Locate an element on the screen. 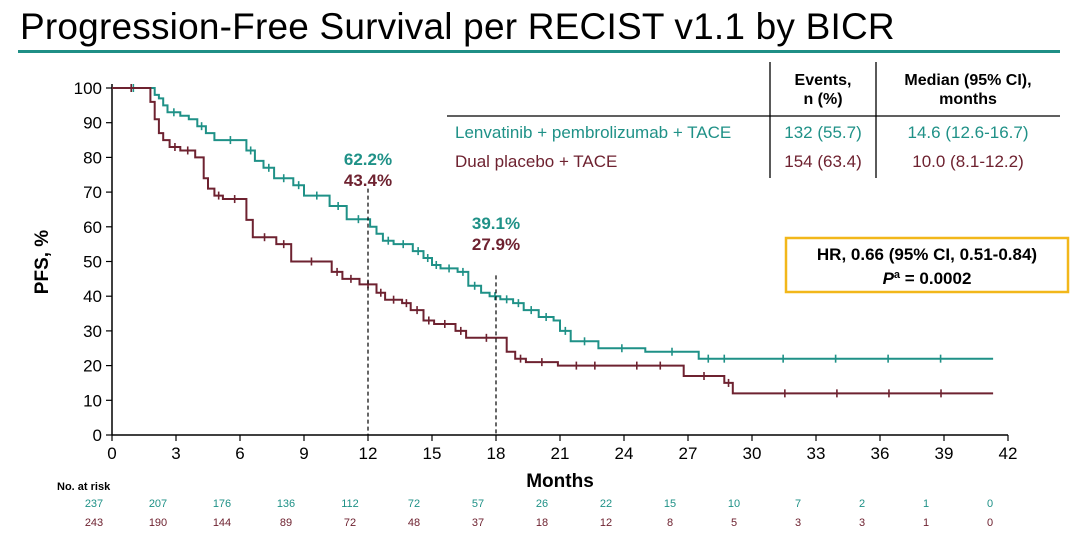 The image size is (1080, 548). at-risk-count: 207 is located at coordinates (158, 504).